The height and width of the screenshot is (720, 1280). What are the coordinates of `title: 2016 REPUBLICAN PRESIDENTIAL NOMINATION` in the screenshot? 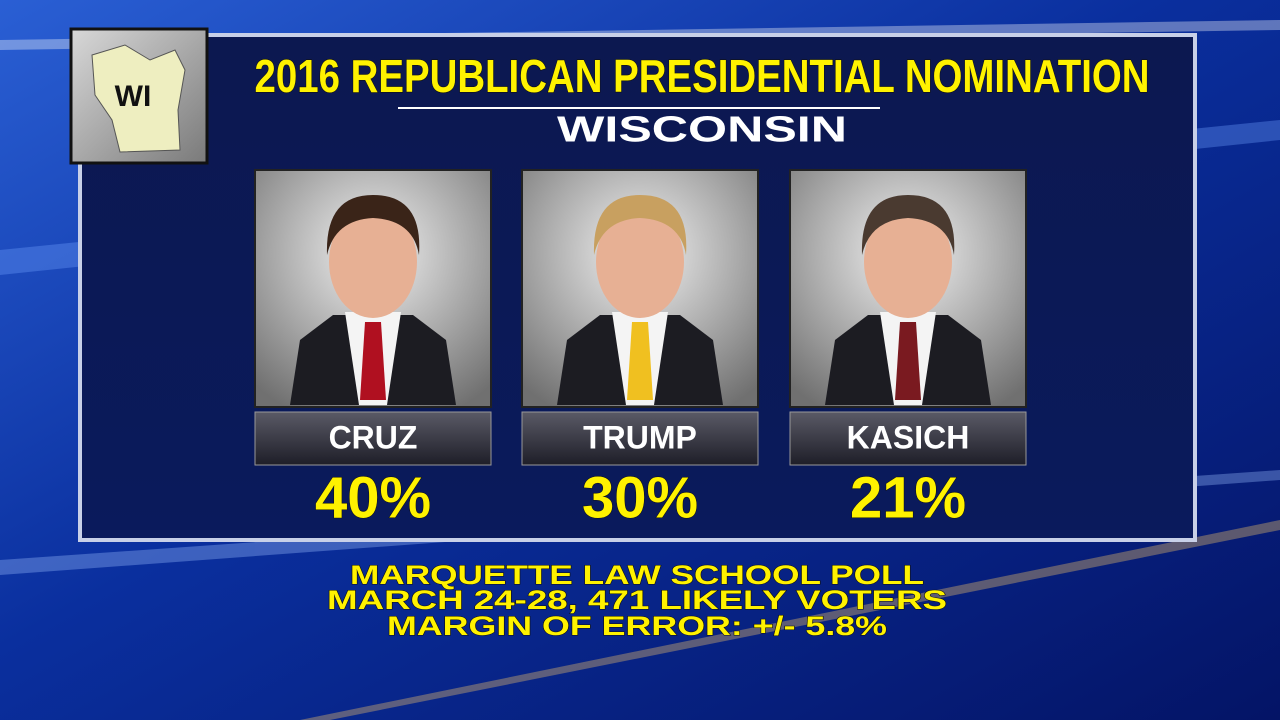 It's located at (702, 76).